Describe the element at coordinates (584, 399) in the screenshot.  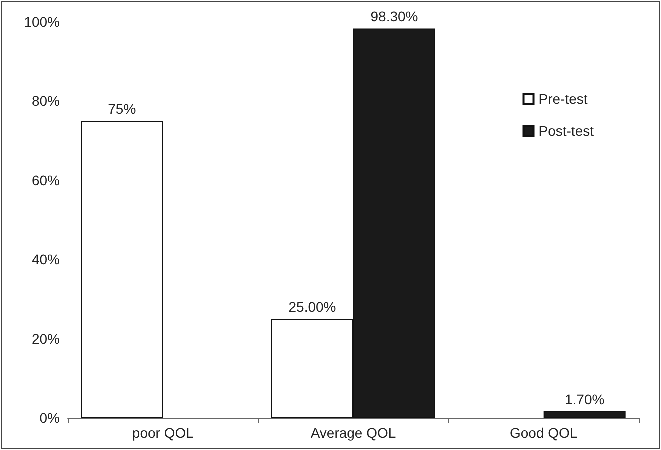
I see `data-label: 1.70%` at that location.